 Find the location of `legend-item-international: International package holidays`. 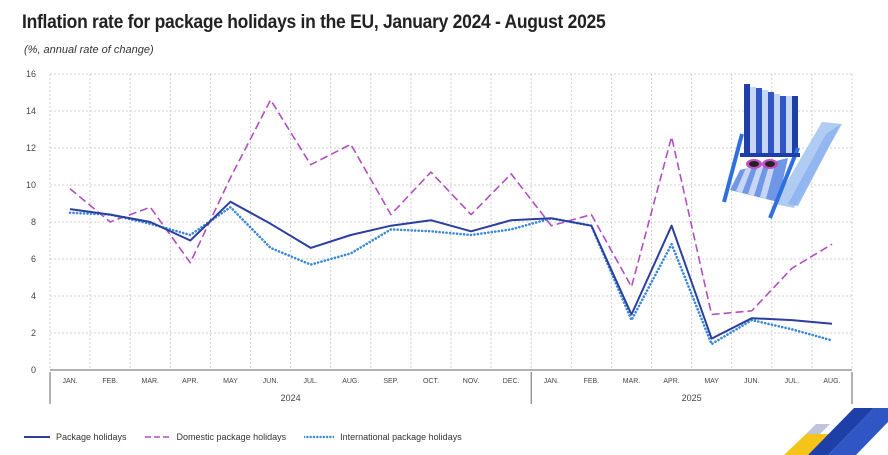

legend-item-international: International package holidays is located at coordinates (383, 437).